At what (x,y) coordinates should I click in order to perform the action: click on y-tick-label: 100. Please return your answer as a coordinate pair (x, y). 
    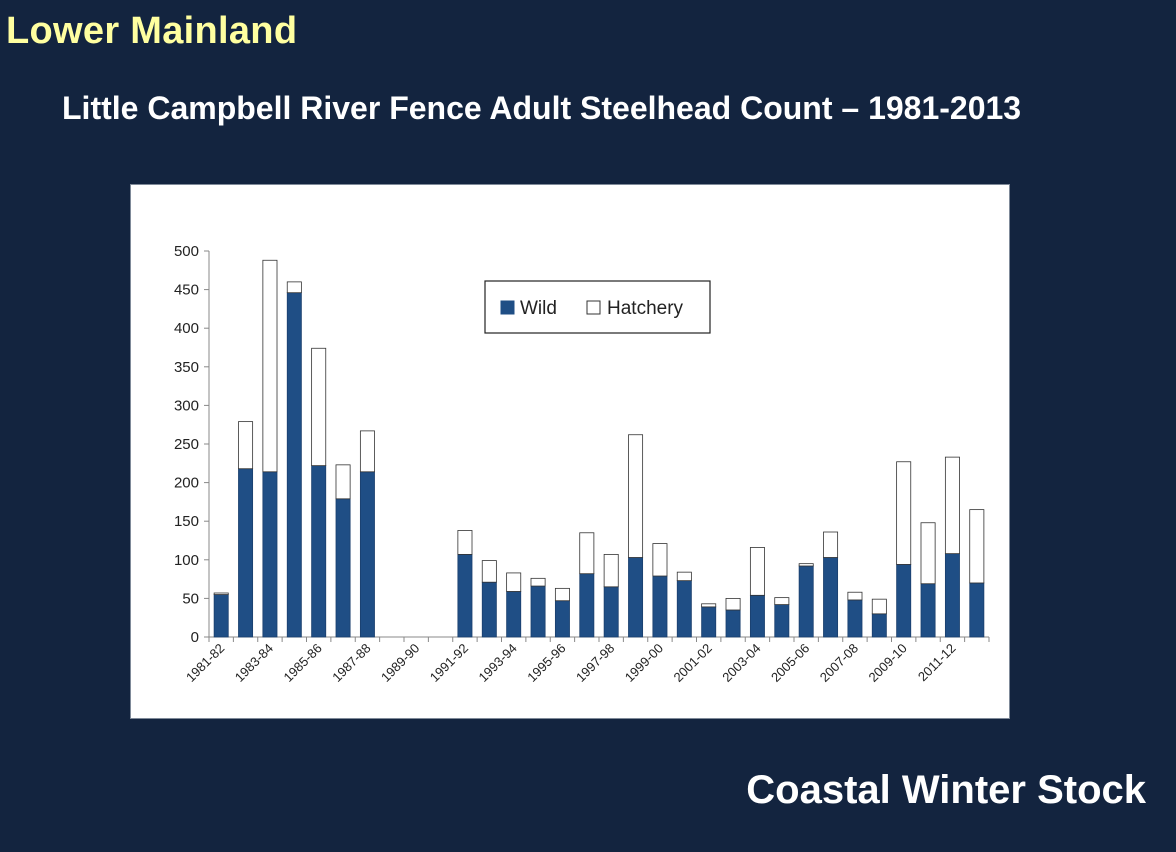
    Looking at the image, I should click on (186, 560).